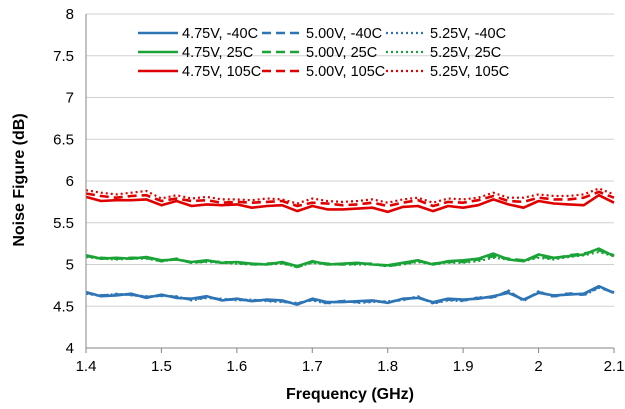 Image resolution: width=625 pixels, height=409 pixels. I want to click on legend-label-8: 5.25V, 105C, so click(469, 72).